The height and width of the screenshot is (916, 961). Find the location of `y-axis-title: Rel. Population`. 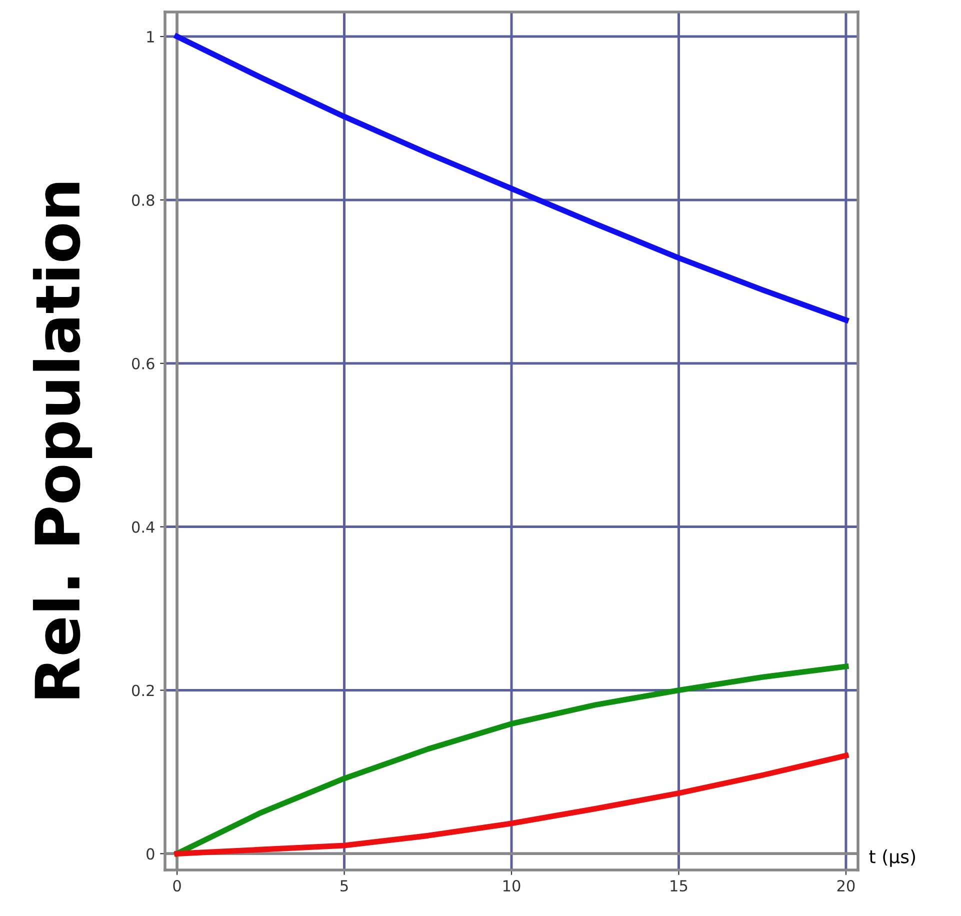

y-axis-title: Rel. Population is located at coordinates (62, 440).